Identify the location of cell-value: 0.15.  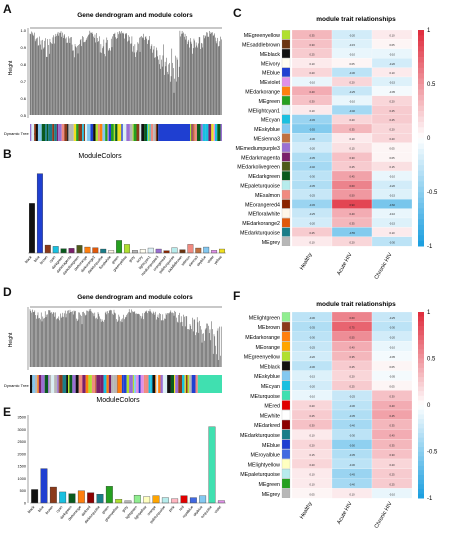
(312, 455).